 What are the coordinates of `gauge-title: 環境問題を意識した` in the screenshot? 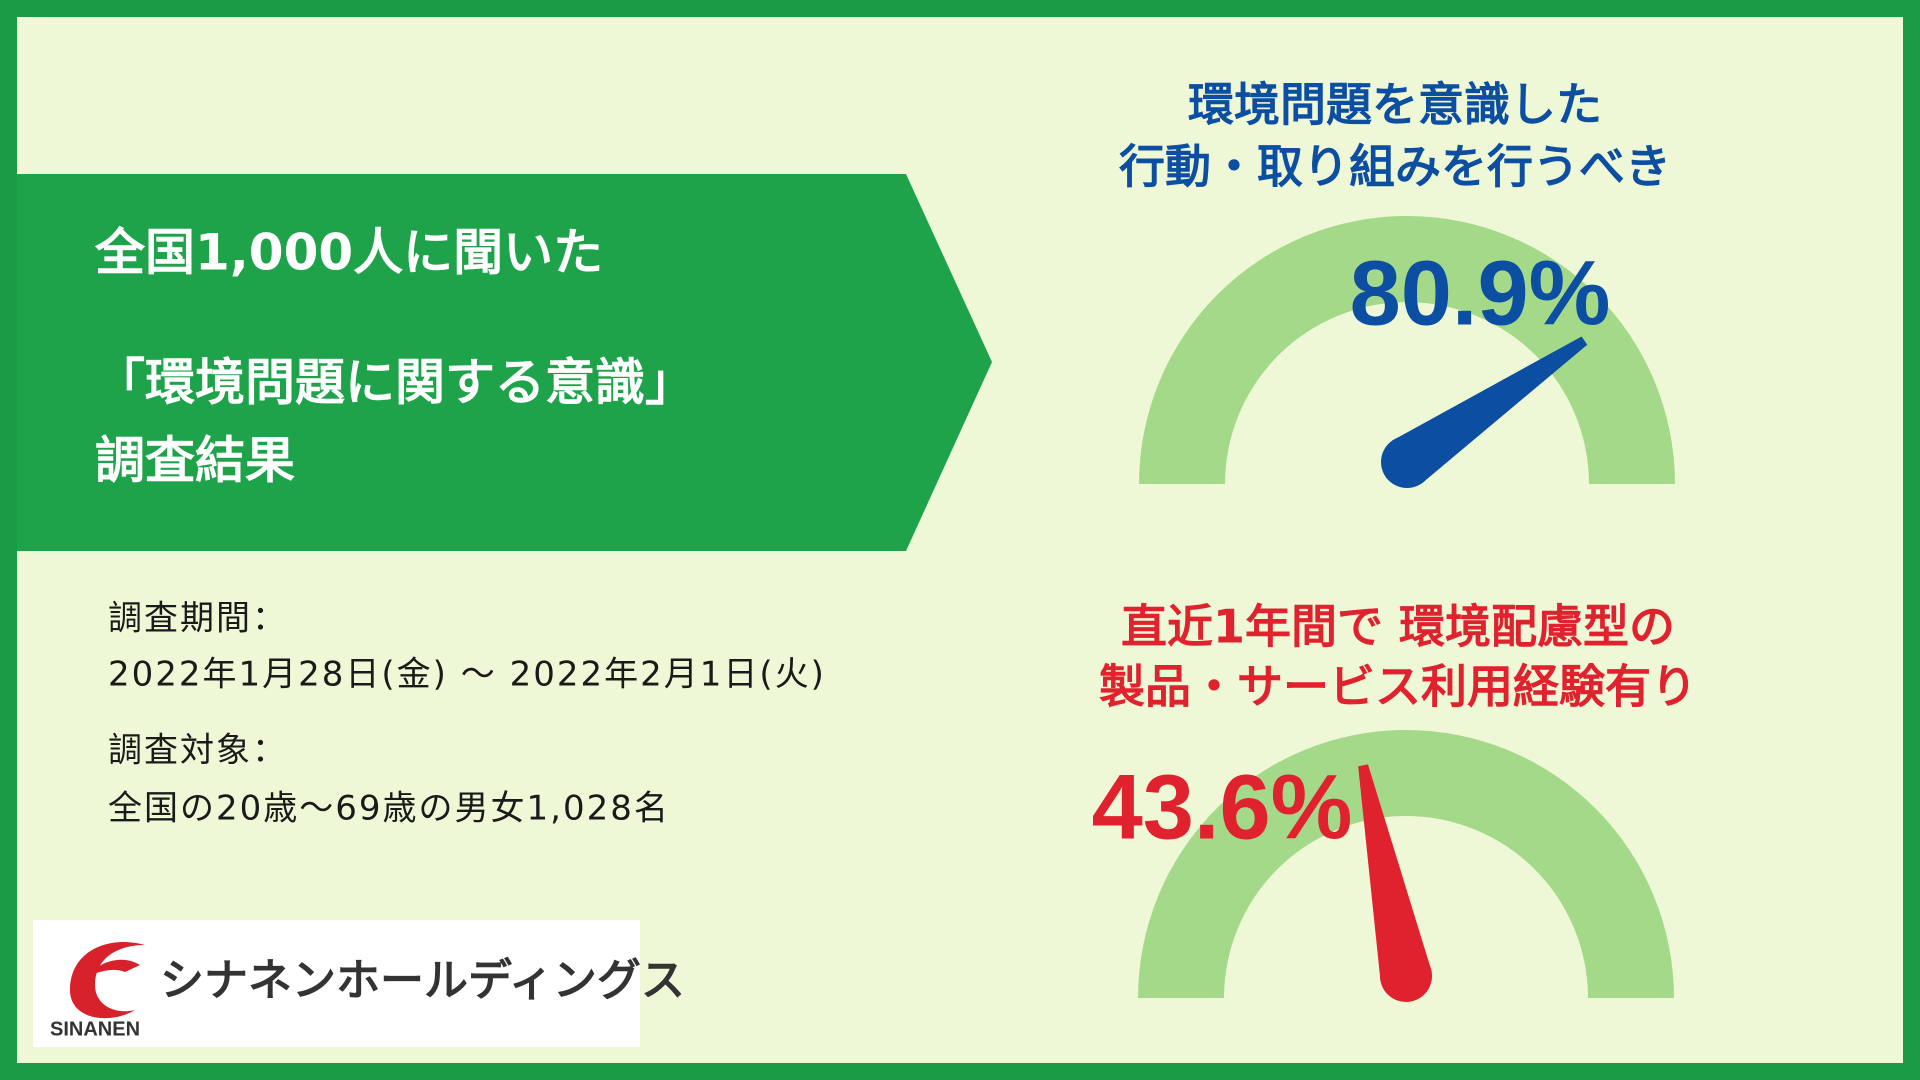 It's located at (1395, 105).